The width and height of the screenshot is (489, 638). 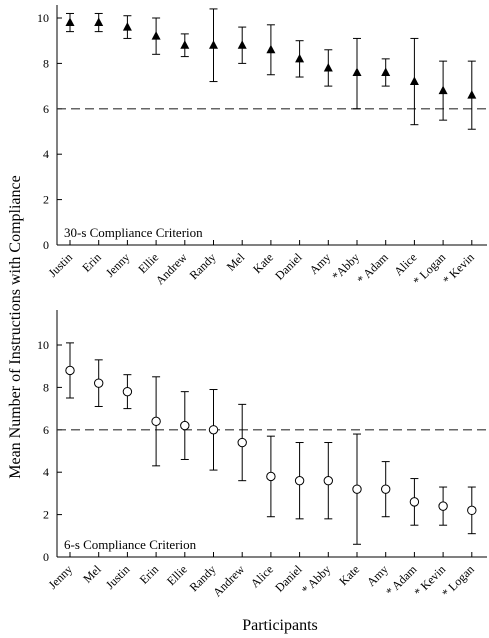 I want to click on x-axis-title: Participants, so click(x=280, y=625).